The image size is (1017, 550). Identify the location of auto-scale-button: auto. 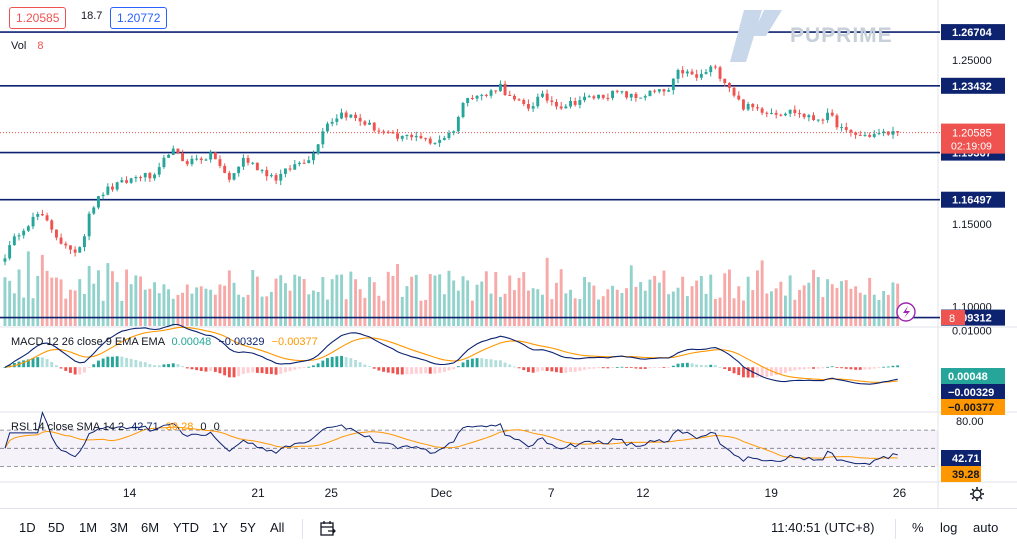
(986, 527).